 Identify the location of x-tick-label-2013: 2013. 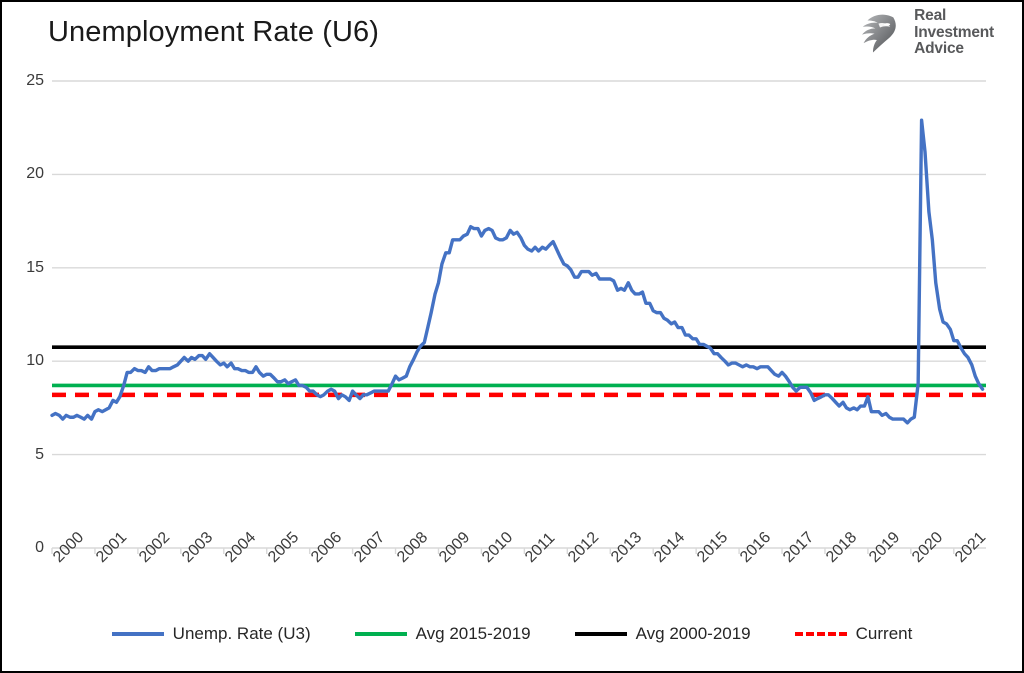
(627, 547).